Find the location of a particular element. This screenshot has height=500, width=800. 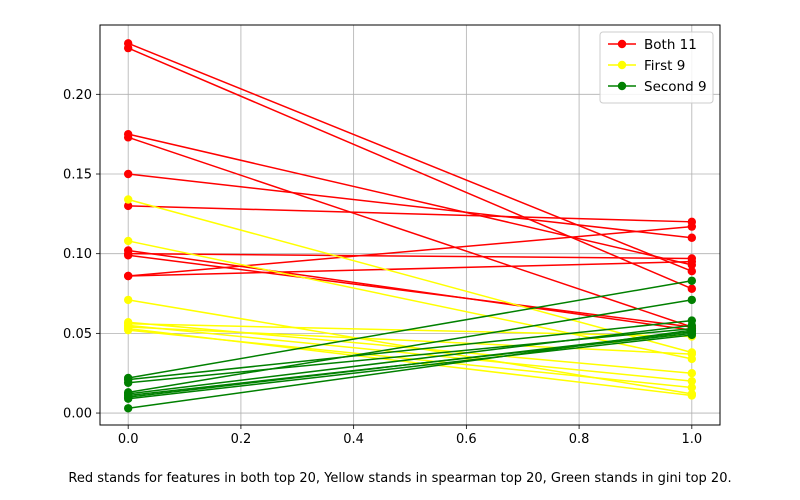

y-tick-label: 0.10 is located at coordinates (77, 254).